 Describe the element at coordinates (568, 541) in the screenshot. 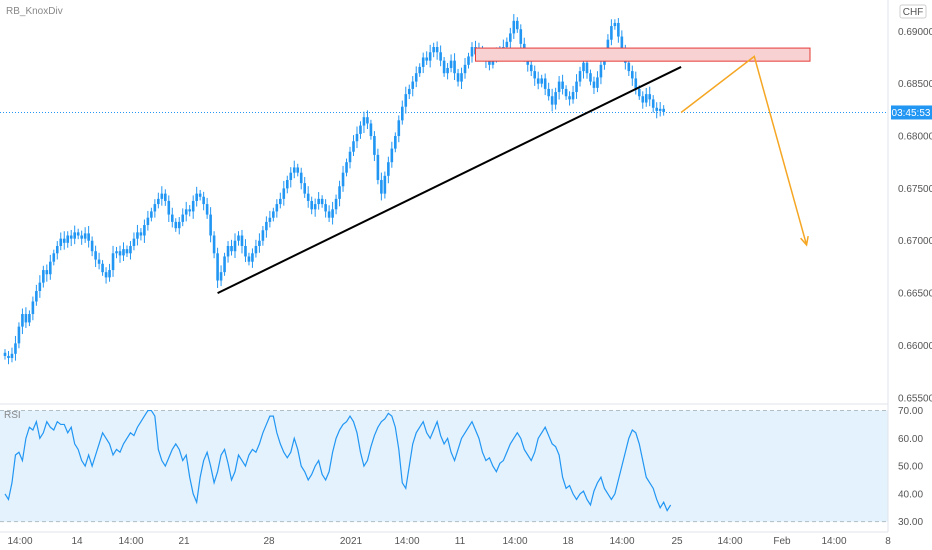

I see `time-tick-label: 18` at that location.